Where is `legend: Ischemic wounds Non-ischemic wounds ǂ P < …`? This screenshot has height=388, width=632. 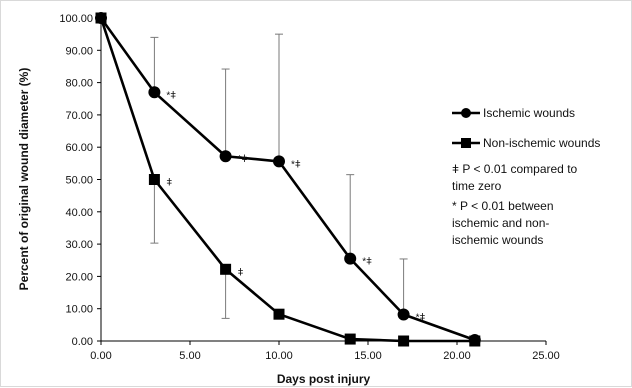
legend: Ischemic wounds Non-ischemic wounds ǂ P < … is located at coordinates (526, 176).